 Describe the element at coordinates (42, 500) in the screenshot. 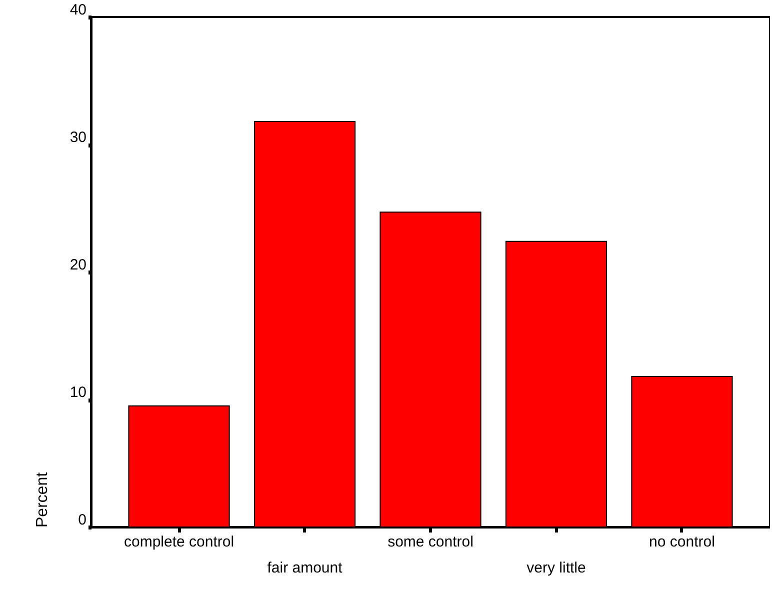

I see `y-axis-title: Percent` at that location.